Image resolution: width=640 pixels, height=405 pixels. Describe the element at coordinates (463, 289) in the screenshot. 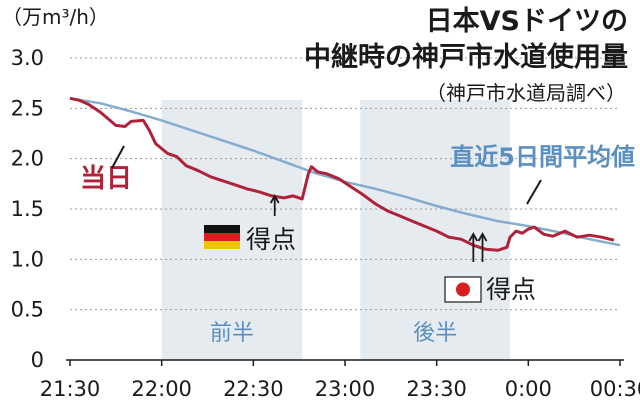

I see `japan-flag-icon` at that location.